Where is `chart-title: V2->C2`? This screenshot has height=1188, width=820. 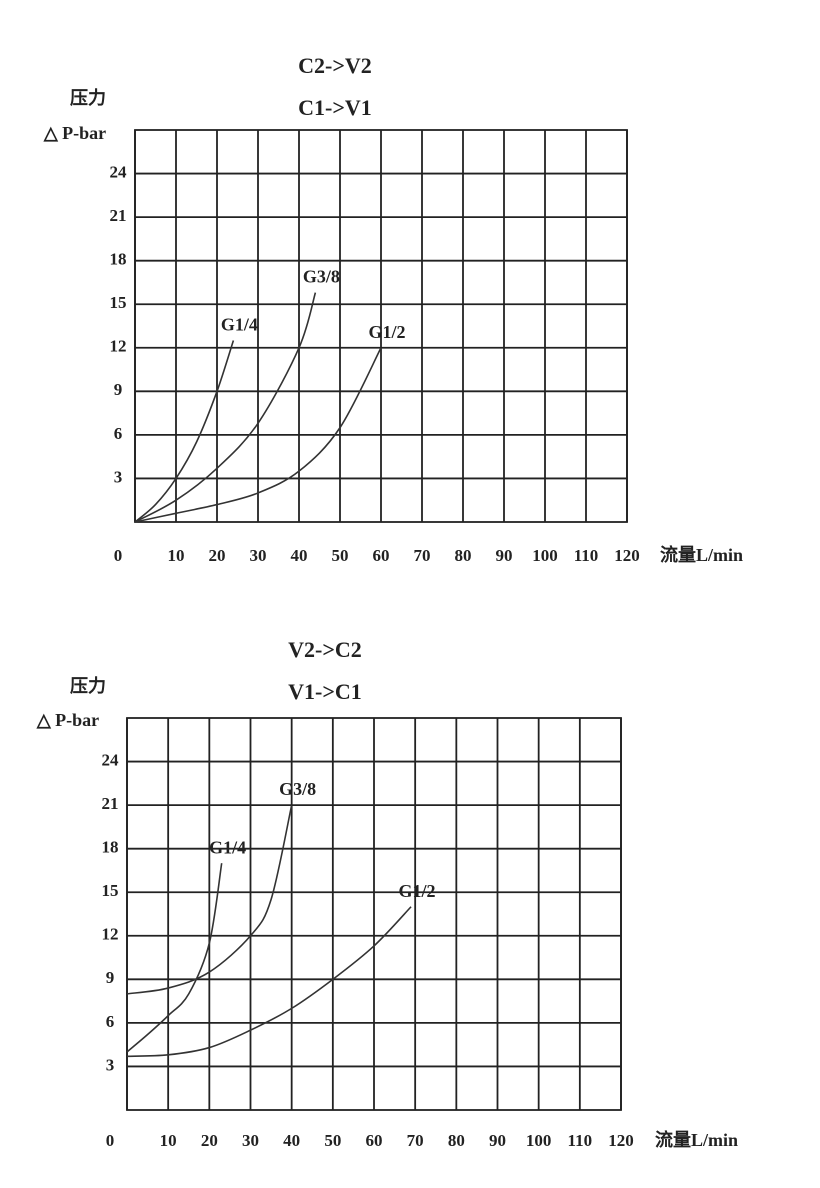
chart-title: V2->C2 is located at coordinates (325, 649).